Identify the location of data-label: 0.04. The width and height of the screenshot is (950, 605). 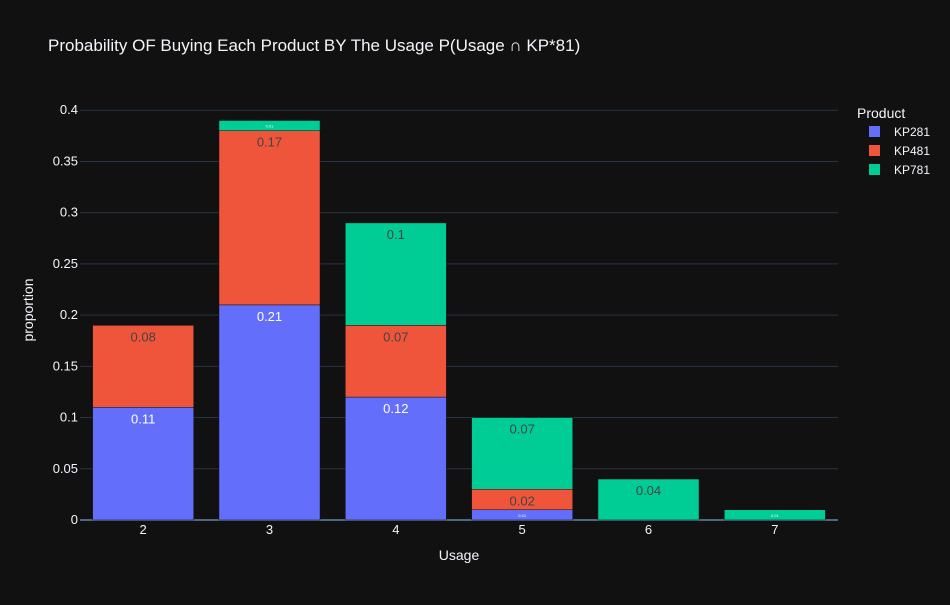
(648, 490).